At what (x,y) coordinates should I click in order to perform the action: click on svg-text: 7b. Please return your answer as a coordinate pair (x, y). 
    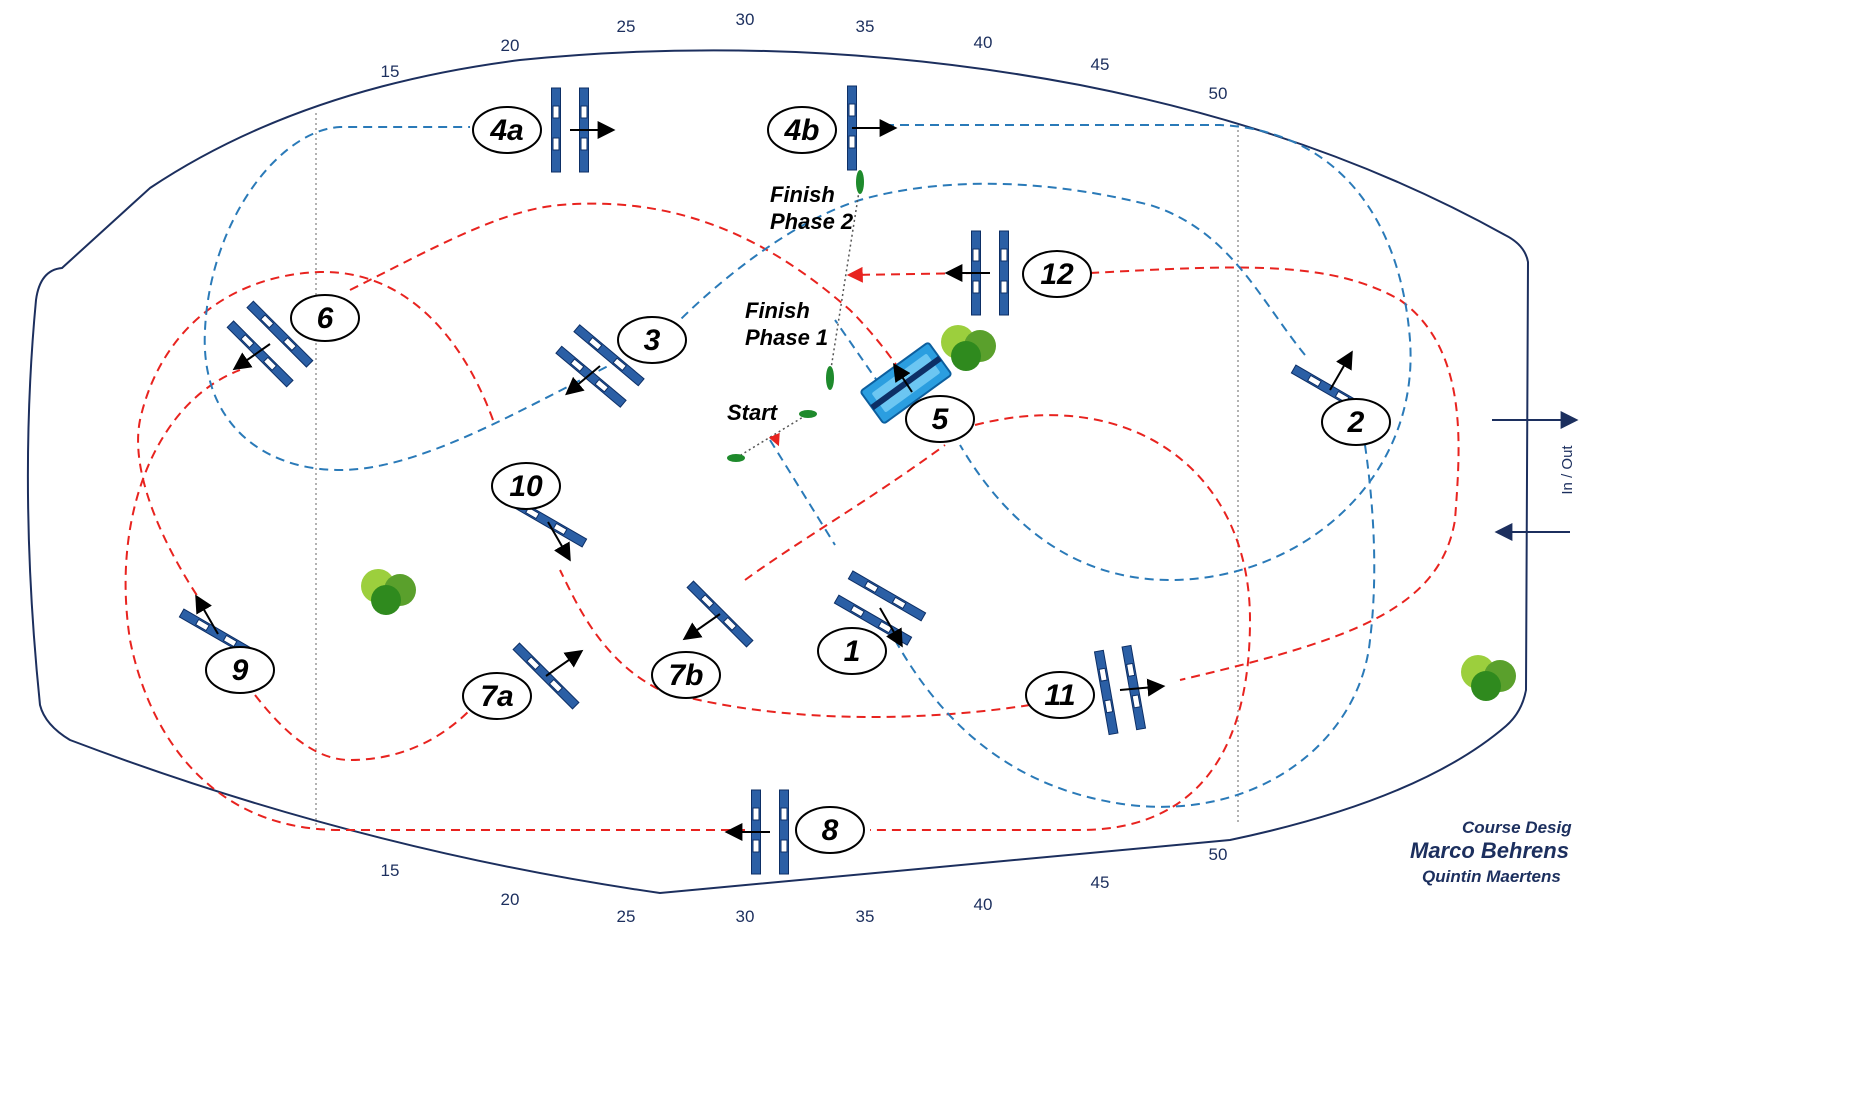
    Looking at the image, I should click on (685, 675).